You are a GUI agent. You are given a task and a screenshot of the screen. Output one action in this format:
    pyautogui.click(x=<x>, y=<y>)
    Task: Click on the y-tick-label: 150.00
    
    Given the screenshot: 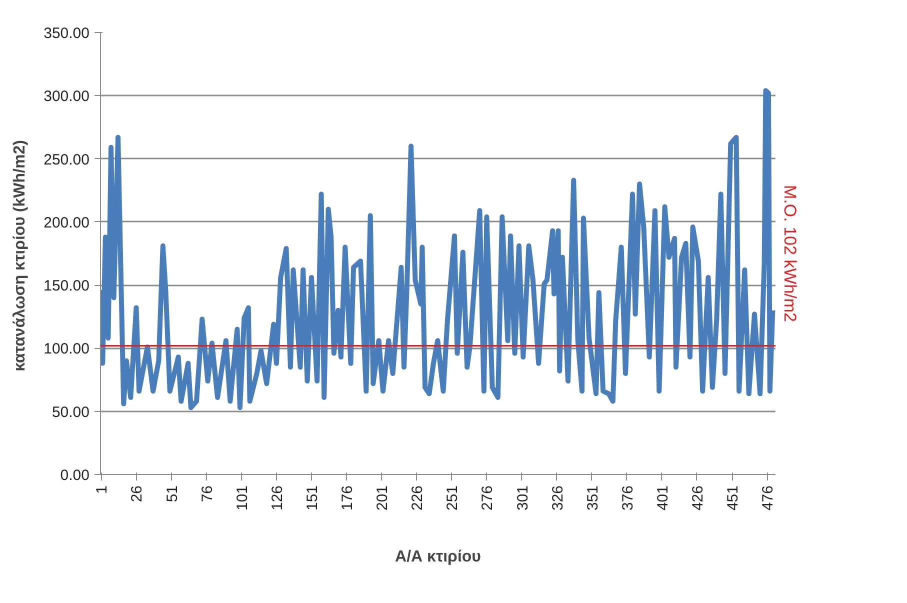 What is the action you would take?
    pyautogui.click(x=67, y=286)
    